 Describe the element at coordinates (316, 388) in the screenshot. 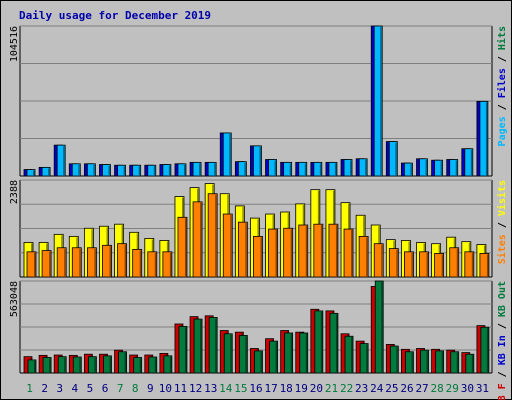

I see `day-label-20: 20` at that location.